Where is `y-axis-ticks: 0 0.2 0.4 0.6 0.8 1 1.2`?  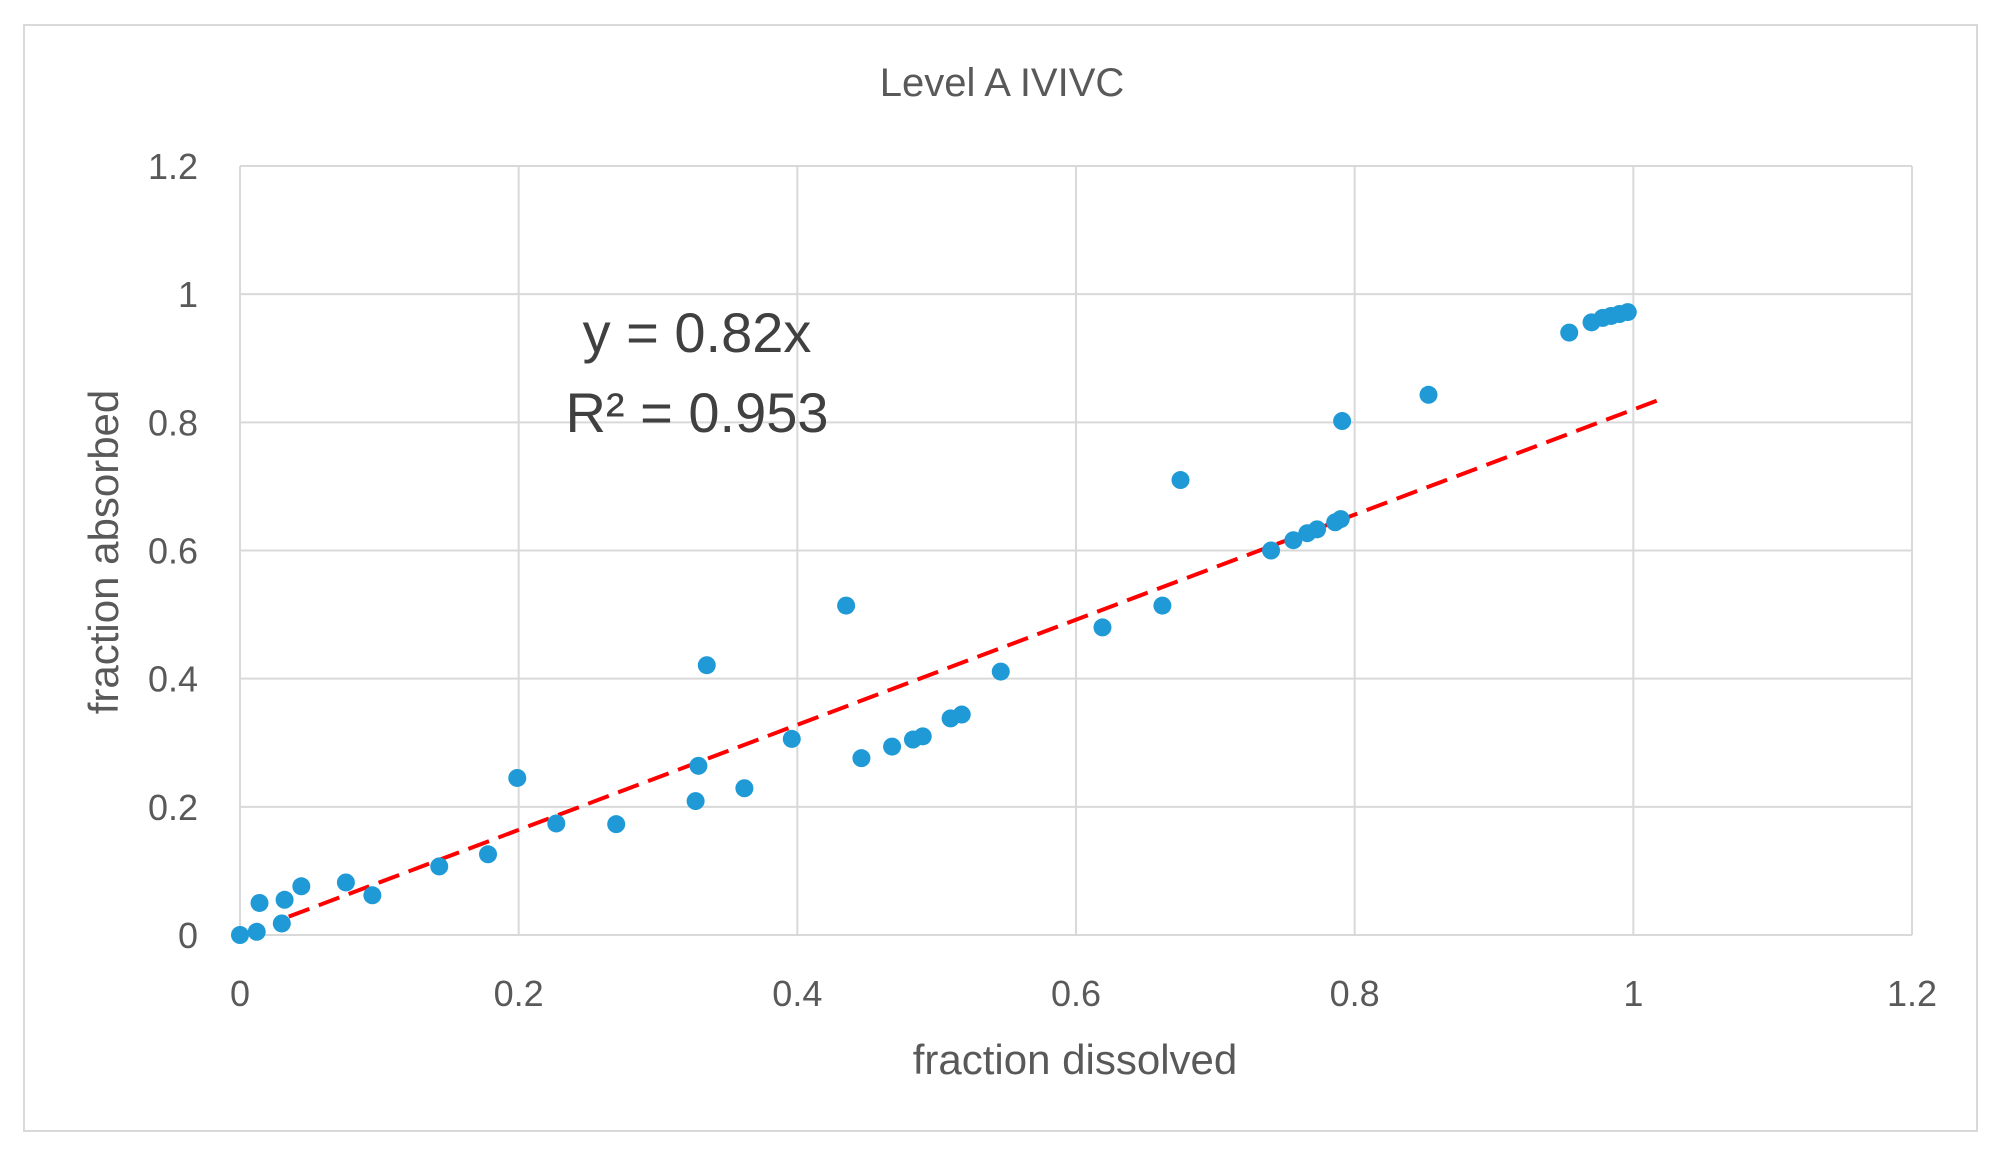
y-axis-ticks: 0 0.2 0.4 0.6 0.8 1 1.2 is located at coordinates (173, 551).